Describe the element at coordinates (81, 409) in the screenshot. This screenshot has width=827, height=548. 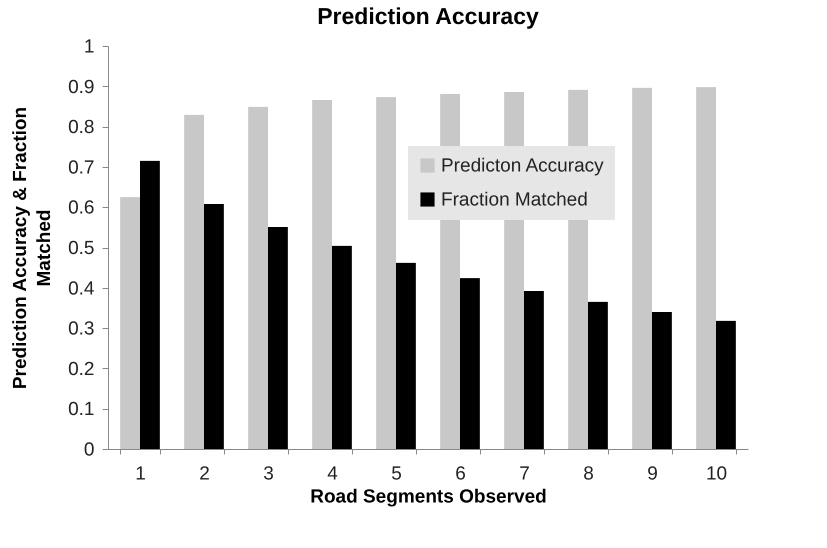
I see `y-tick-label: 0.1` at that location.